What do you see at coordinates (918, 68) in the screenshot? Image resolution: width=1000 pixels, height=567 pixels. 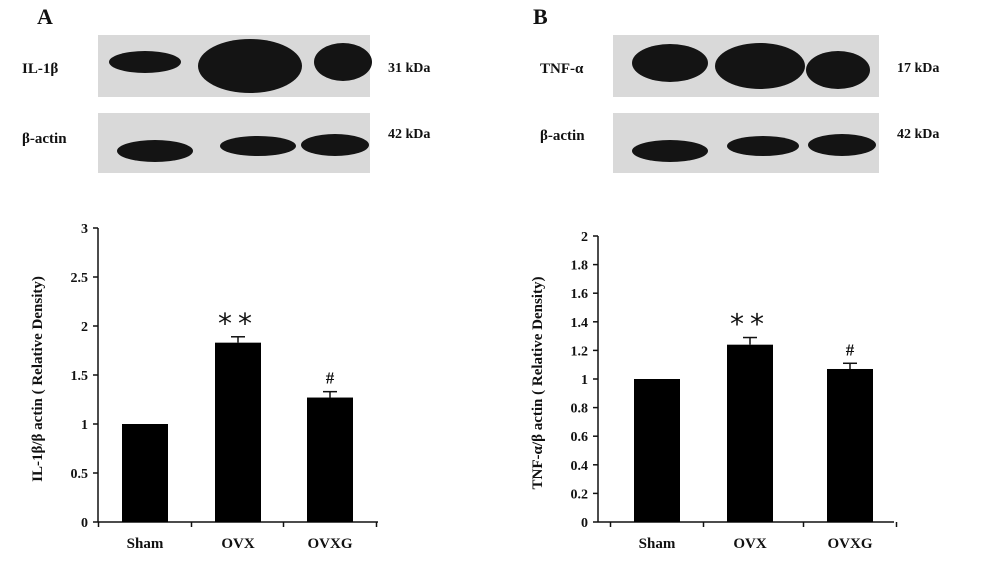 I see `blot-b-target-kda: 17 kDa` at bounding box center [918, 68].